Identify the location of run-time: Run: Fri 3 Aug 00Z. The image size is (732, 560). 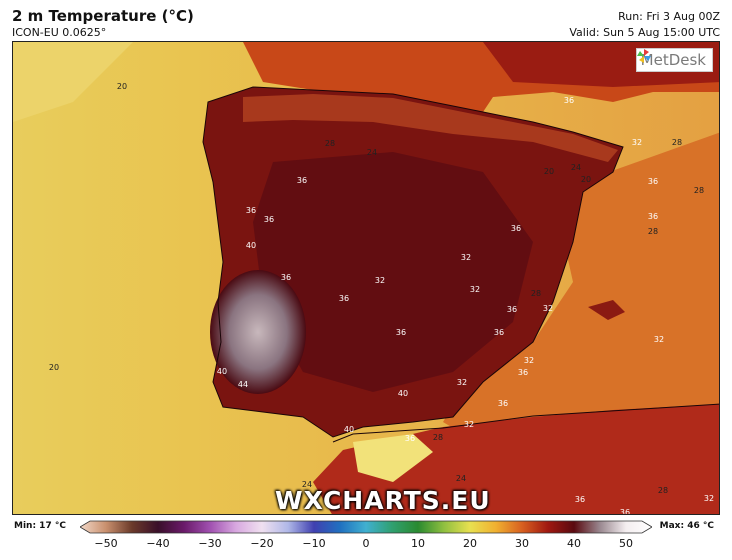
(669, 16).